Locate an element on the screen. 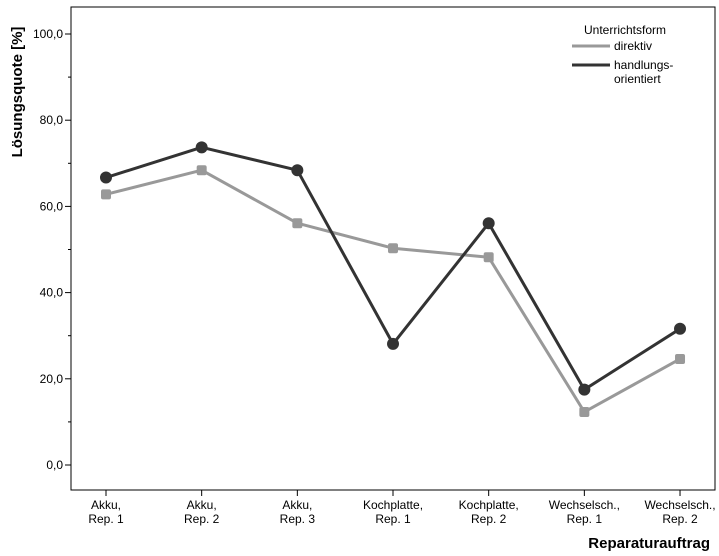 This screenshot has width=719, height=556. y-tick-label: 60,0 is located at coordinates (52, 206).